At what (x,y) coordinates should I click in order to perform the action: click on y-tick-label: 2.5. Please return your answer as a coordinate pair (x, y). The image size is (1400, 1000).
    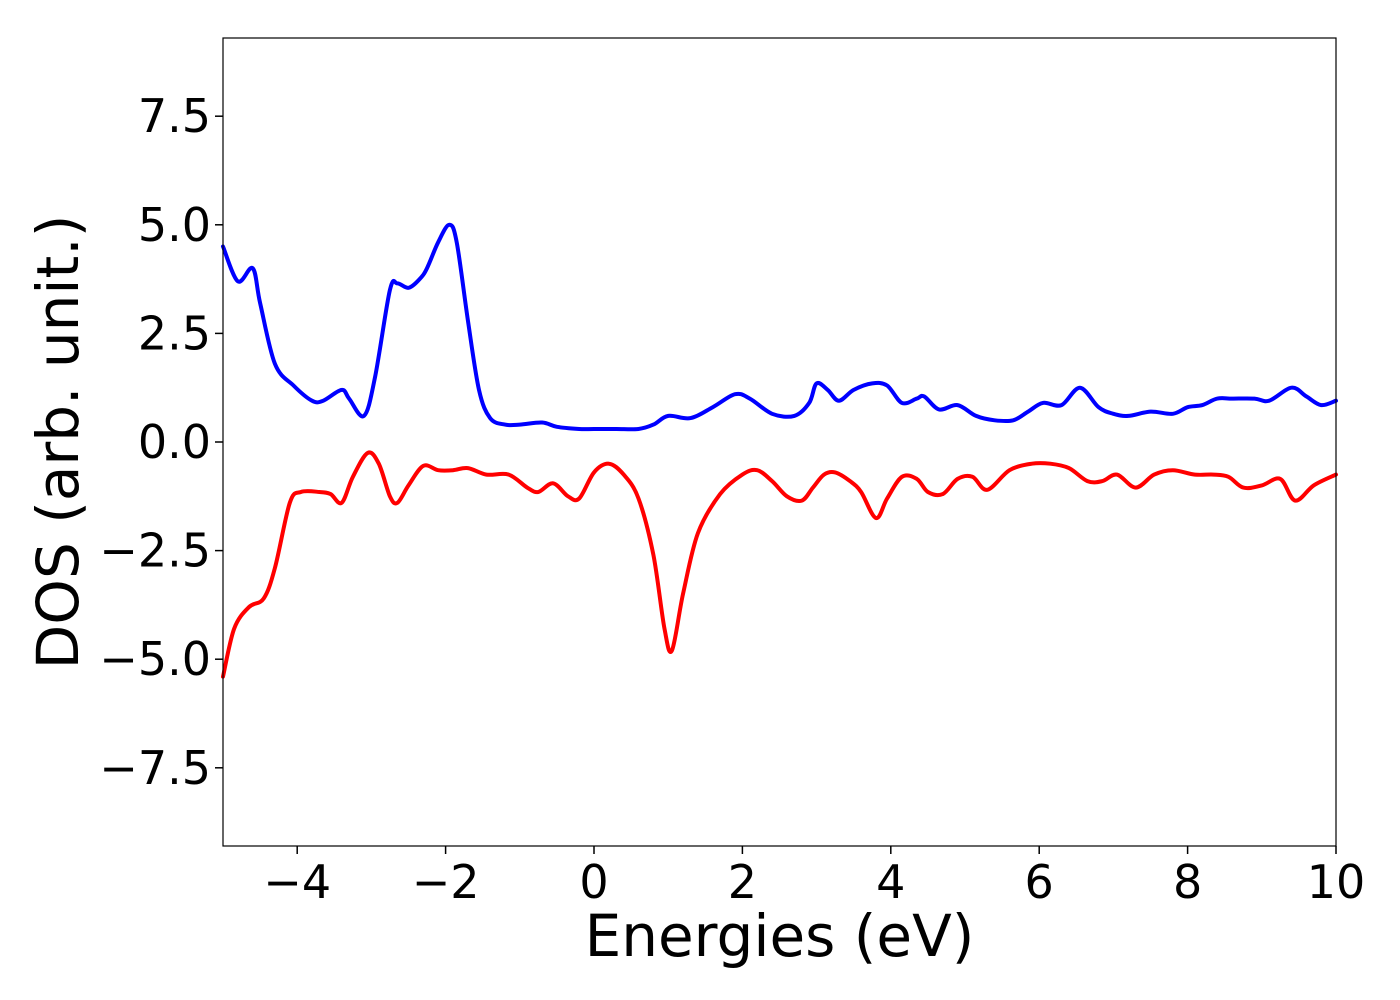
    Looking at the image, I should click on (174, 333).